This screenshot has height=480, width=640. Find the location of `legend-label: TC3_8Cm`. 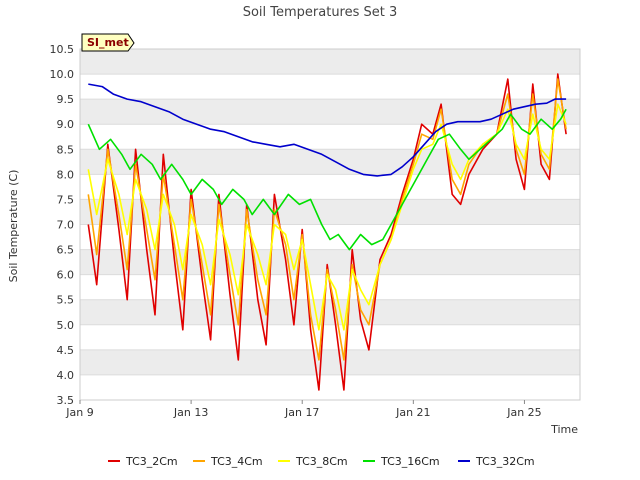

legend-label: TC3_8Cm is located at coordinates (321, 461).